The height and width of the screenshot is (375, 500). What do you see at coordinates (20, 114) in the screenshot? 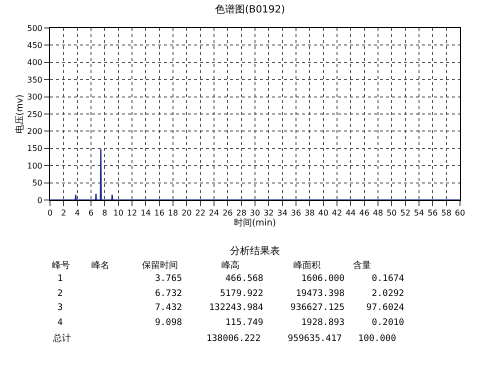
I see `y-axis-title: 电压(mv)` at bounding box center [20, 114].